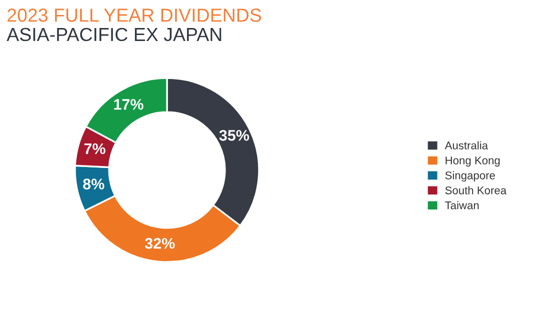 The width and height of the screenshot is (551, 322). I want to click on legend-label: Australia, so click(466, 145).